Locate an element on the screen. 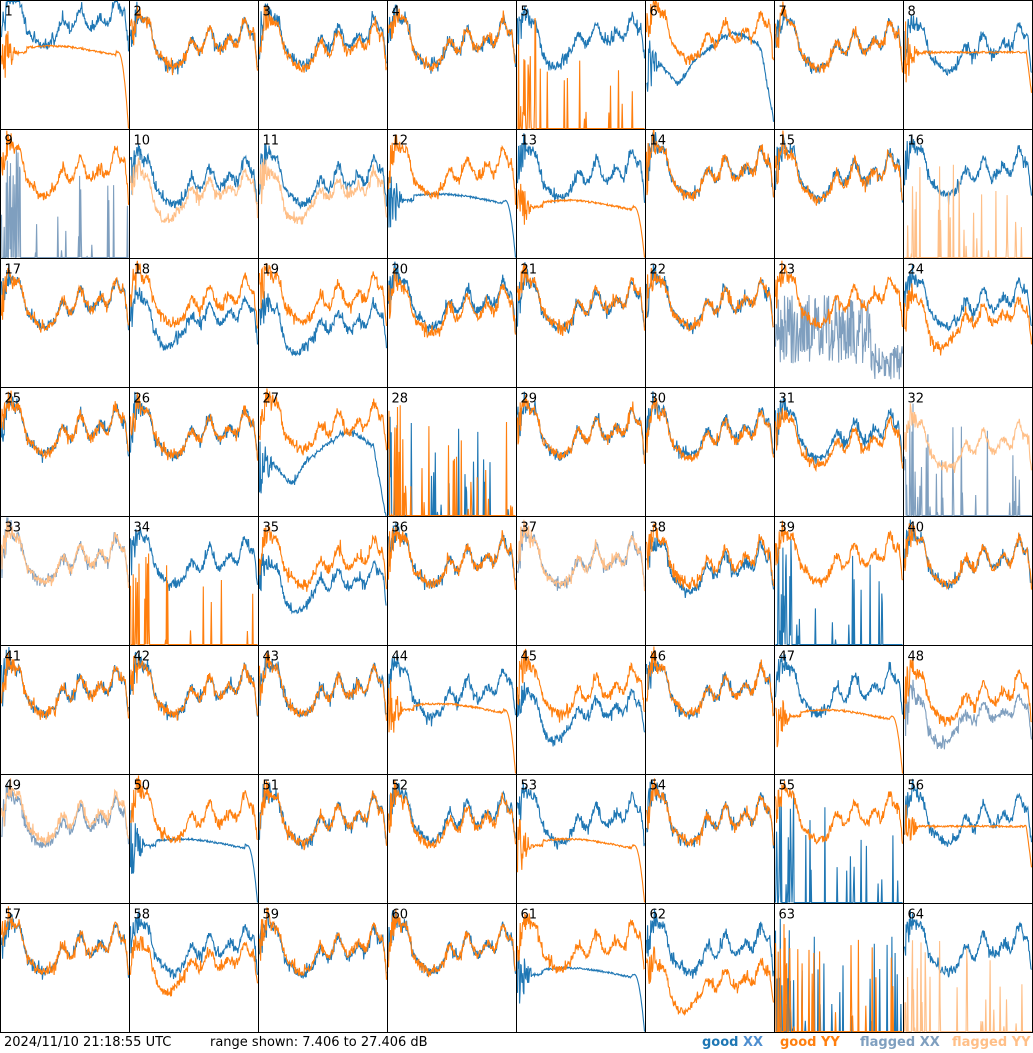  panel-label: 11 is located at coordinates (271, 141).